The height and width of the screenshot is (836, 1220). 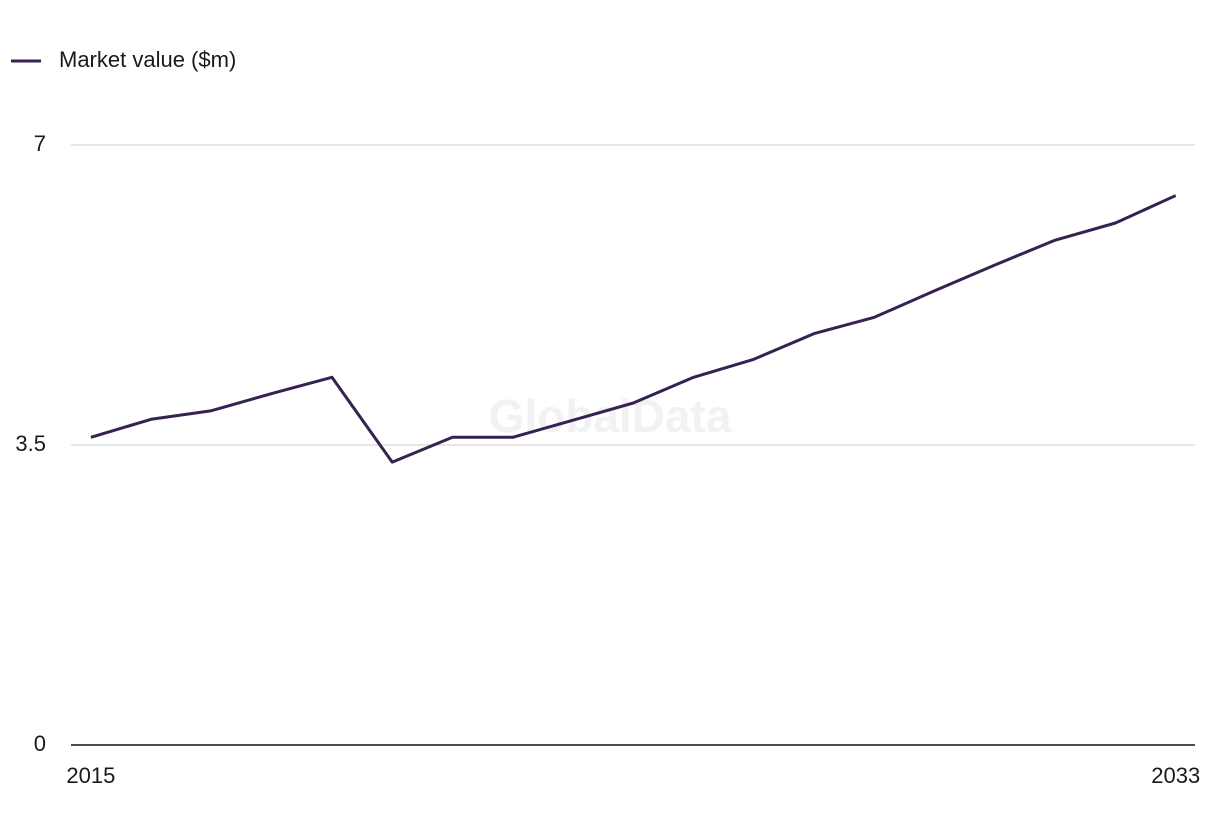 I want to click on y-tick-label: 7, so click(x=40, y=143).